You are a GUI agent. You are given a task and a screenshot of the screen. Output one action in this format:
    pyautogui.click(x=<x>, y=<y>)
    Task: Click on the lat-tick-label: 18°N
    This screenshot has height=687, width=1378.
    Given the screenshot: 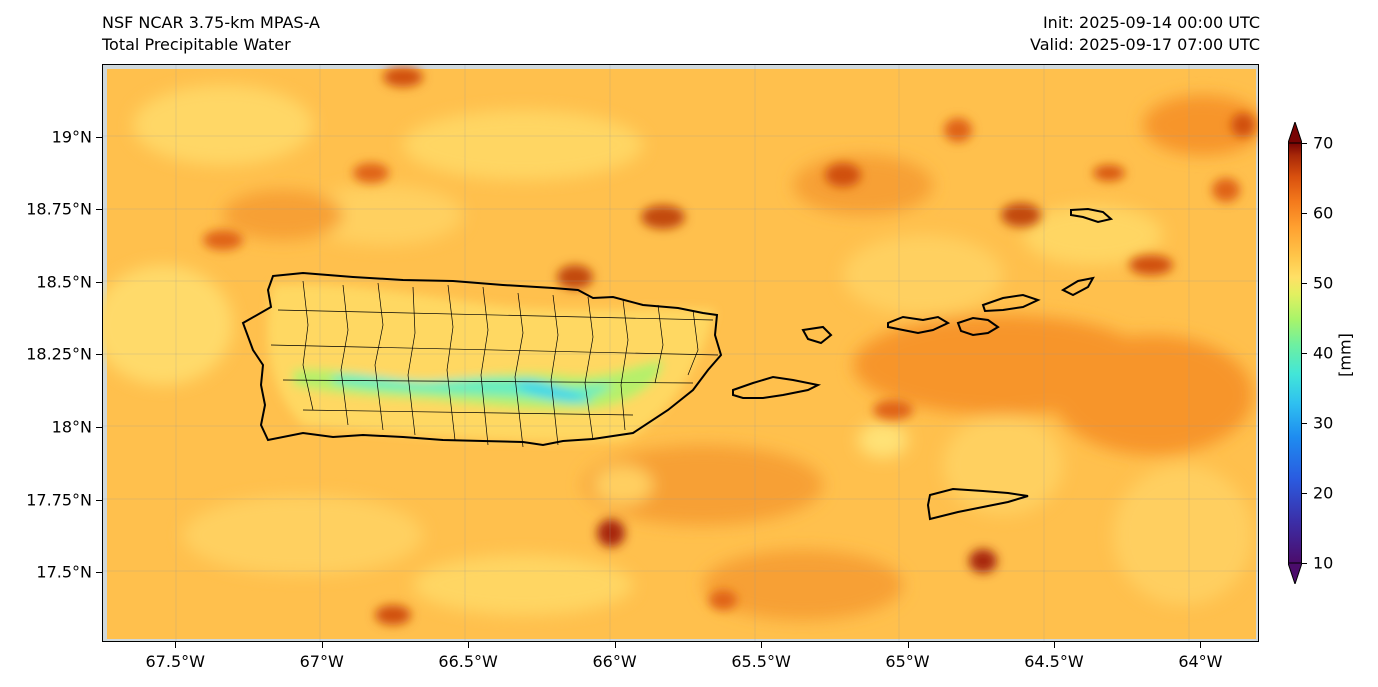 What is the action you would take?
    pyautogui.click(x=71, y=427)
    